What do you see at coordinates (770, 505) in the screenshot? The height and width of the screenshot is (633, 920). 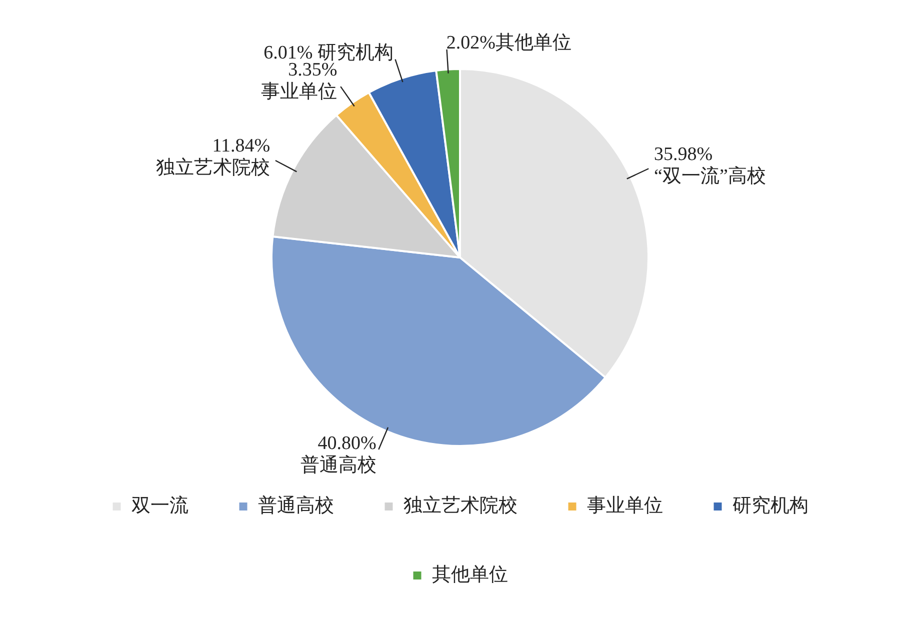 I see `legend-label: 研究机构` at bounding box center [770, 505].